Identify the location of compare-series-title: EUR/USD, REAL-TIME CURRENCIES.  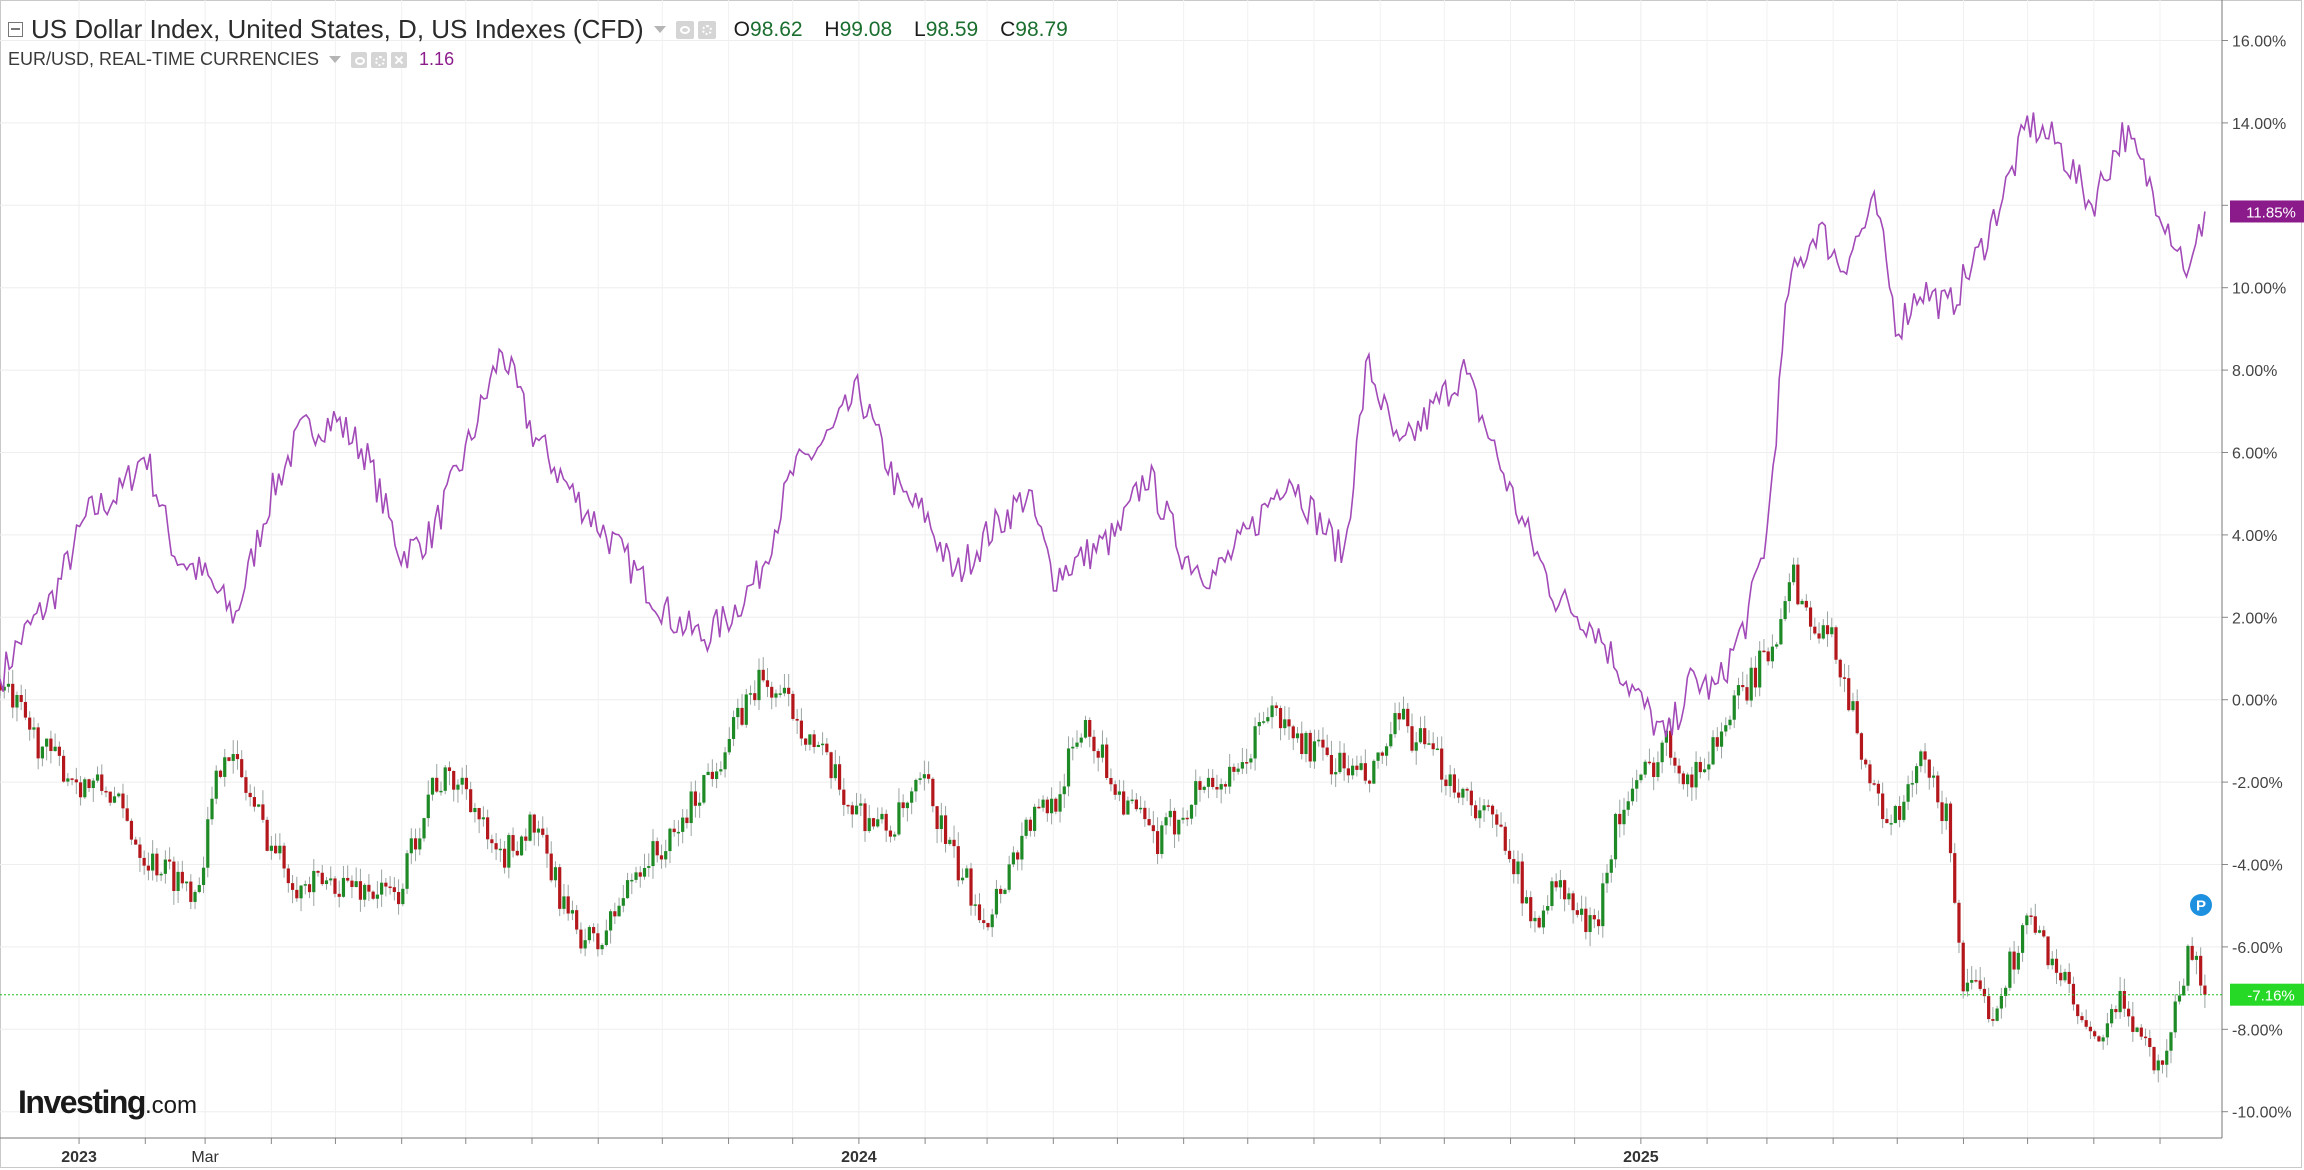
(164, 59).